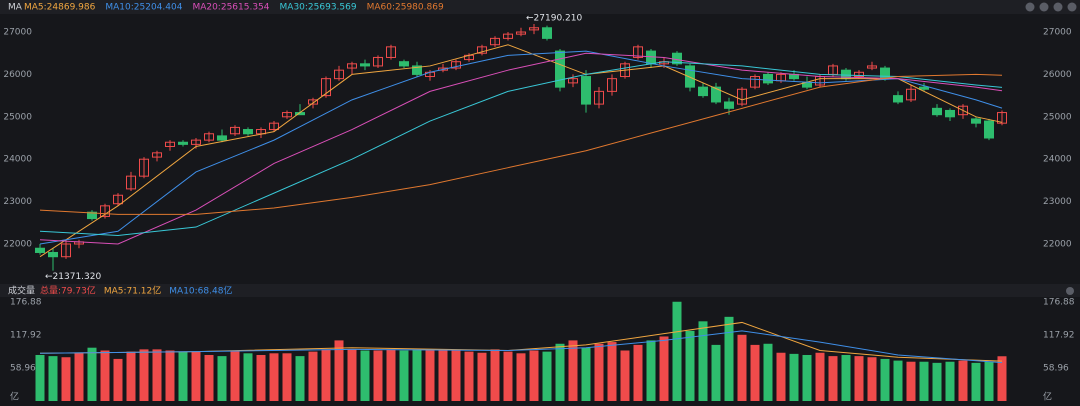  I want to click on y-tick-label-right: 117.92, so click(1059, 335).